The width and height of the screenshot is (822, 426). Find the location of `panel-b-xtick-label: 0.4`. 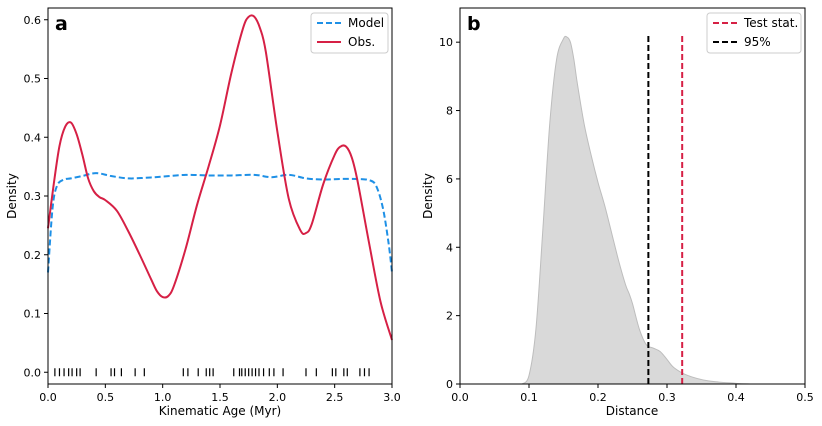

panel-b-xtick-label: 0.4 is located at coordinates (736, 397).